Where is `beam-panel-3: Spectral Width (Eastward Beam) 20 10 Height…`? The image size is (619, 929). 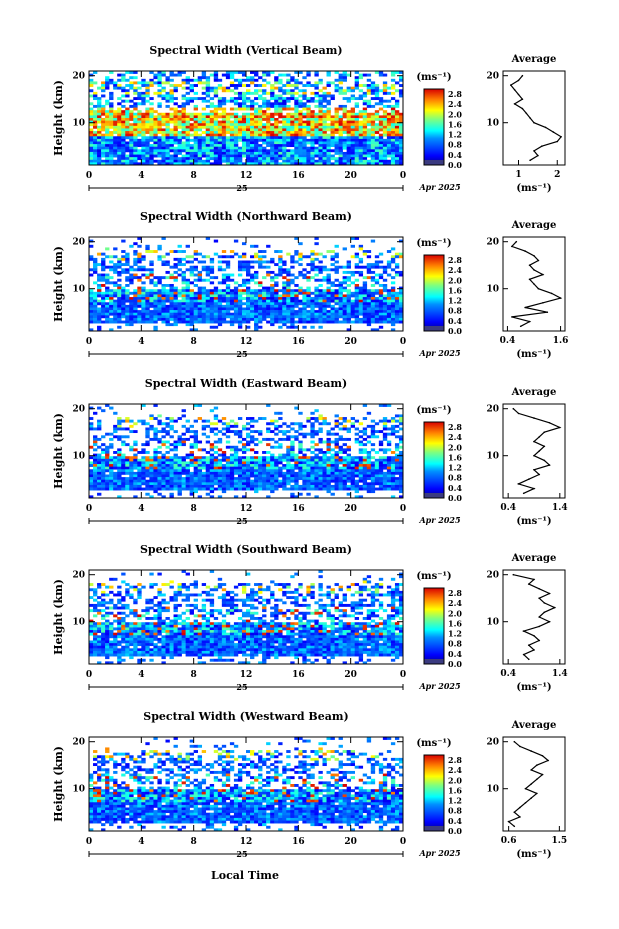 beam-panel-3: Spectral Width (Eastward Beam) 20 10 Height… is located at coordinates (310, 452).